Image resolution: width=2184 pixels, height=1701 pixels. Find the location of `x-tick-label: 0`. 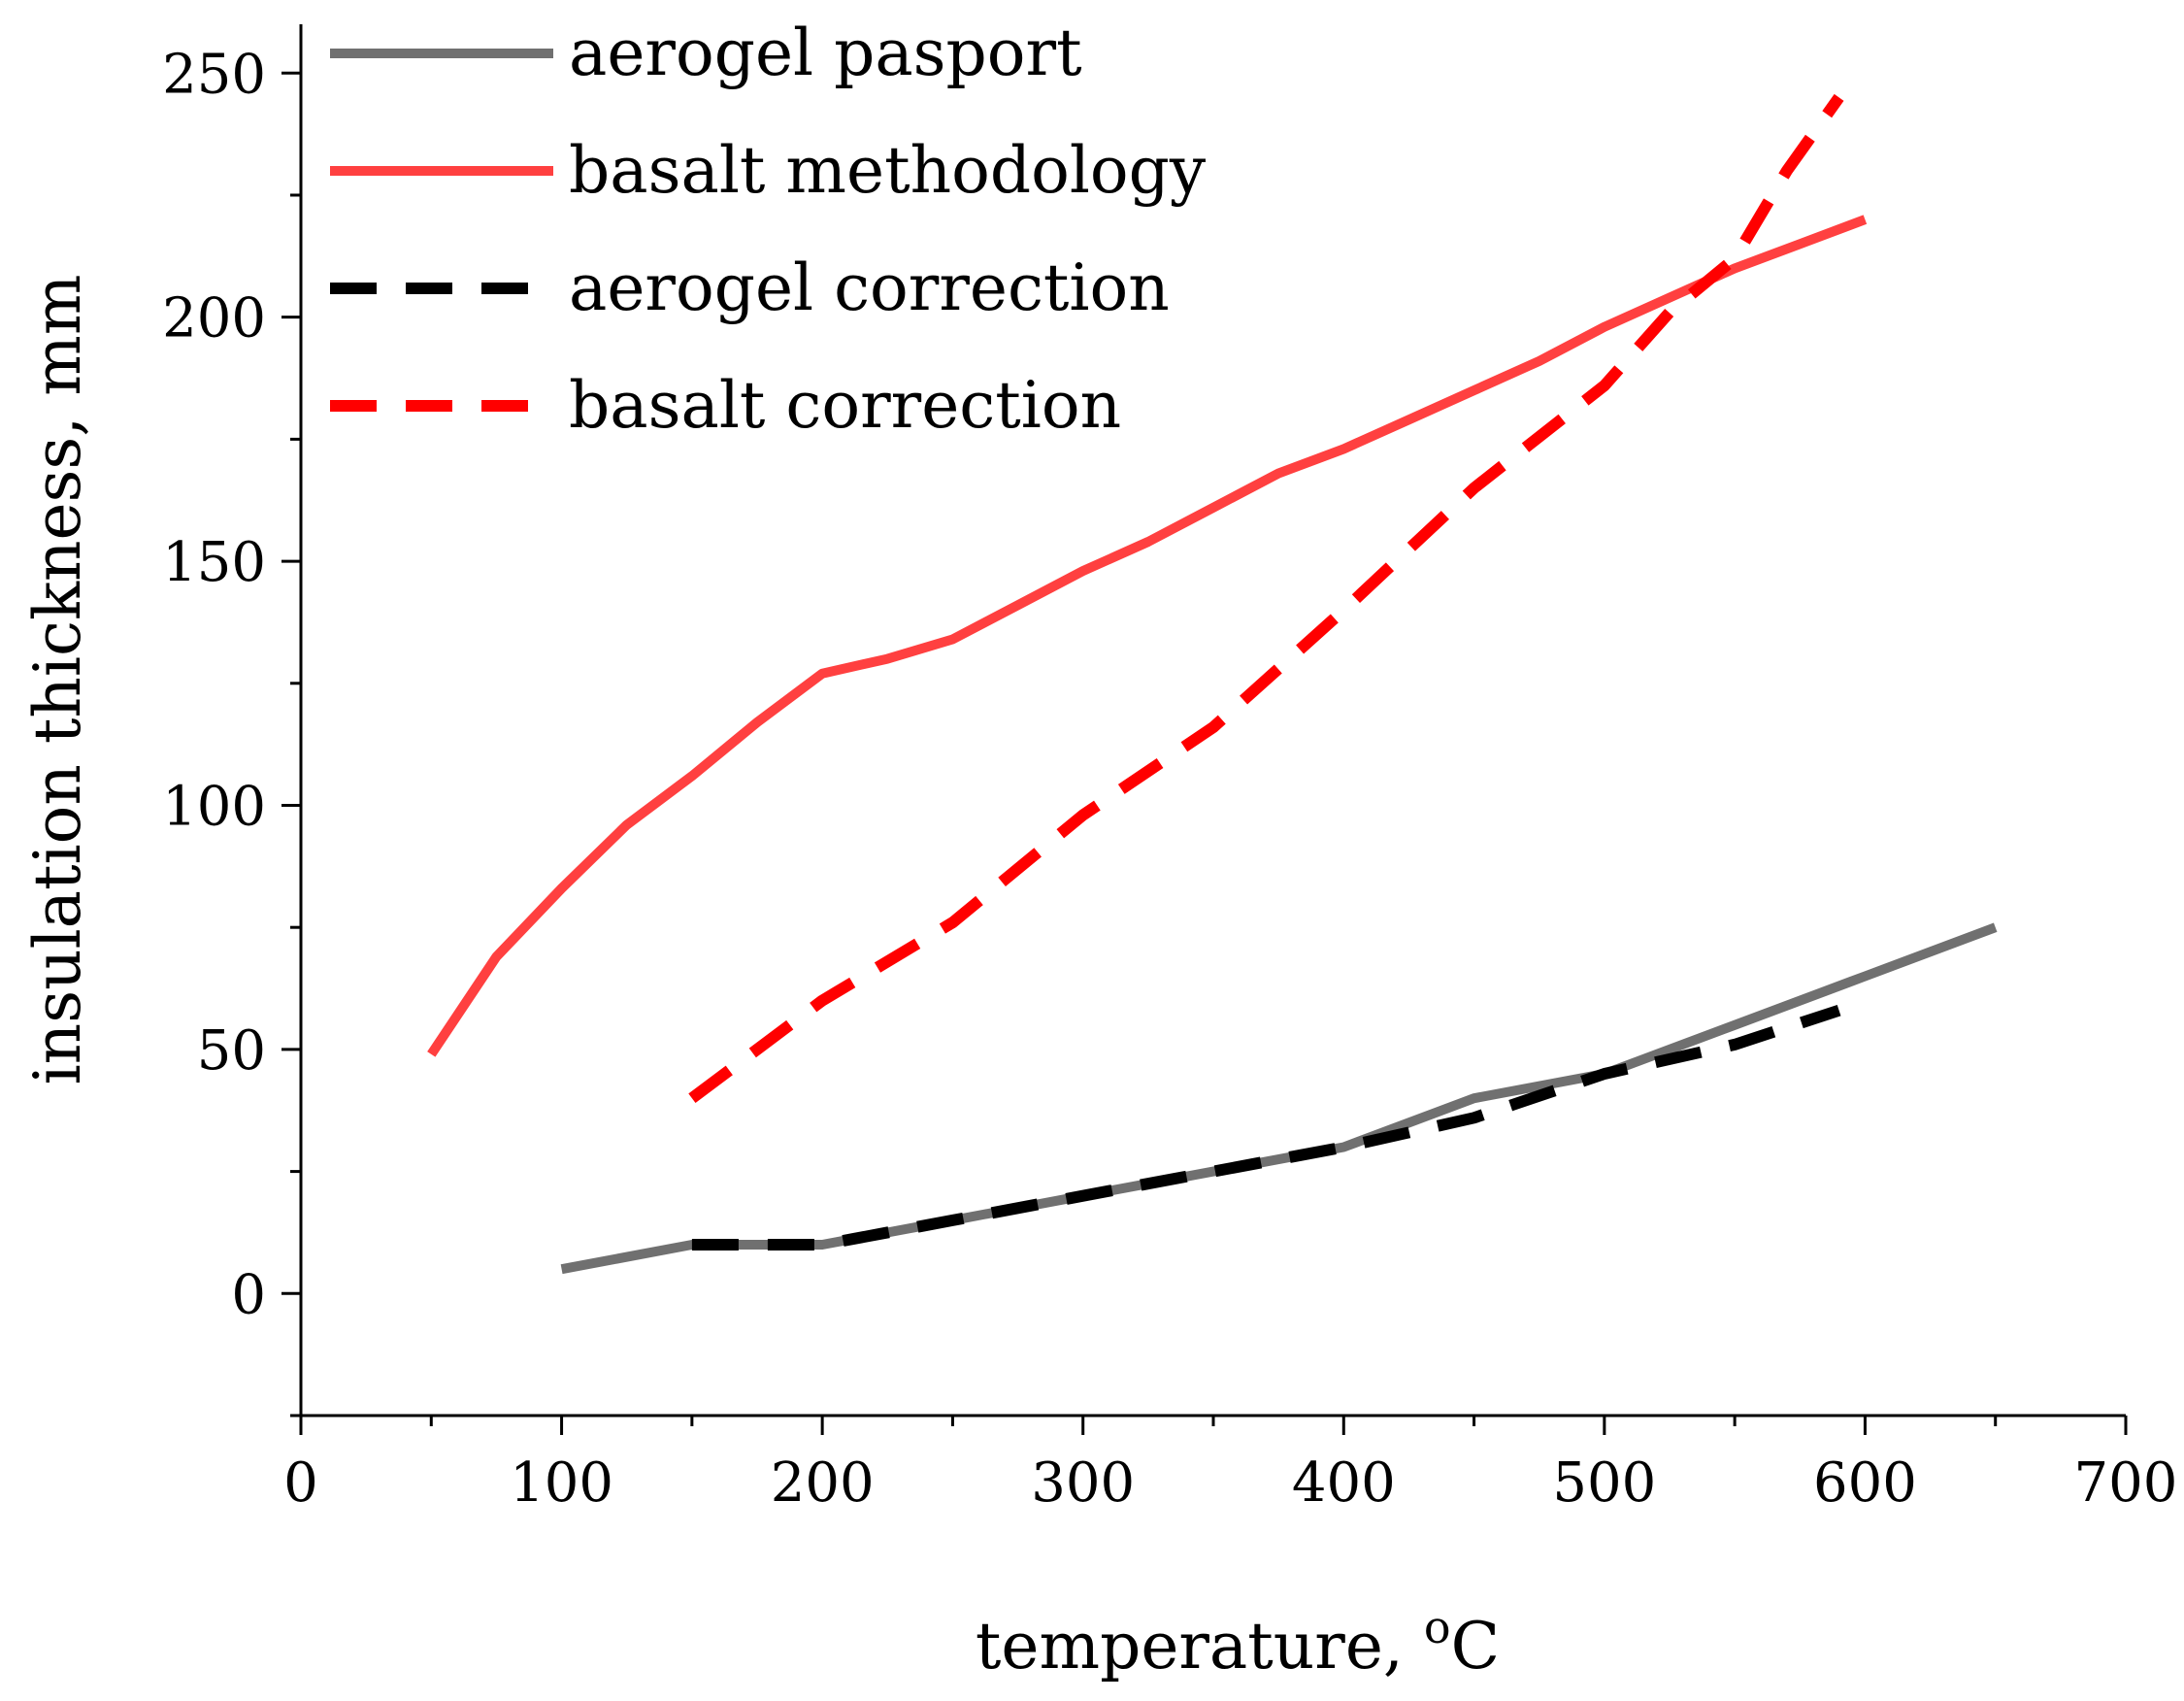

x-tick-label: 0 is located at coordinates (300, 1483).